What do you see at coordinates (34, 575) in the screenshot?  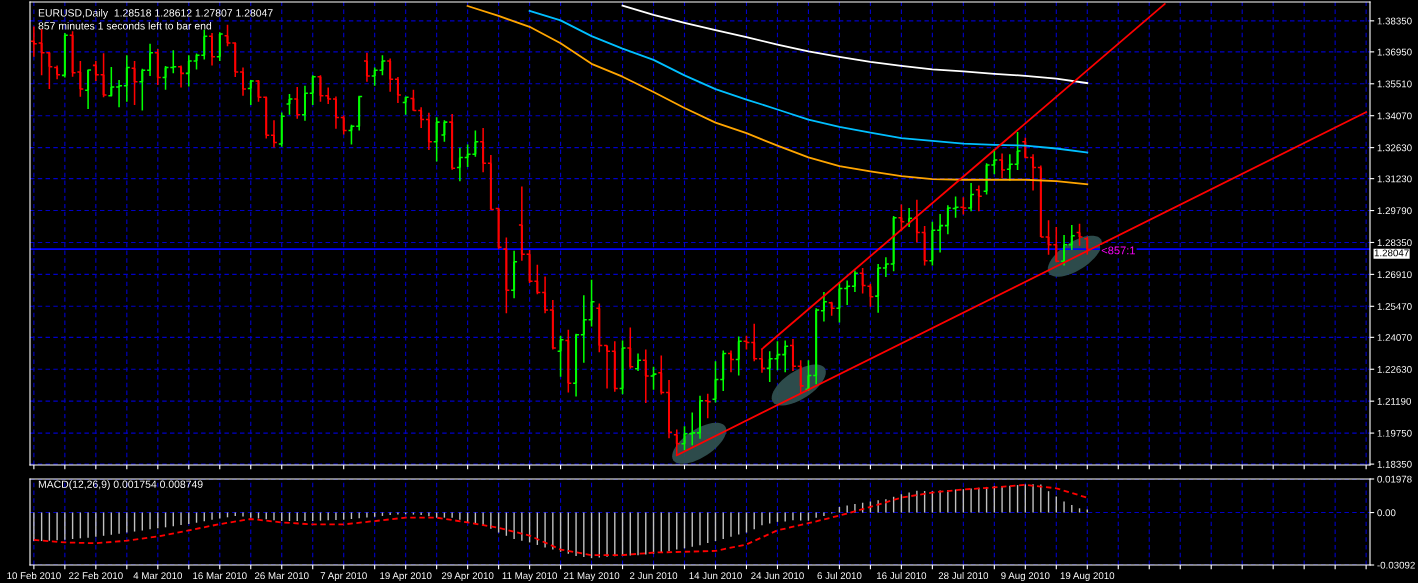 I see `x-tick-label: 10 Feb 2010` at bounding box center [34, 575].